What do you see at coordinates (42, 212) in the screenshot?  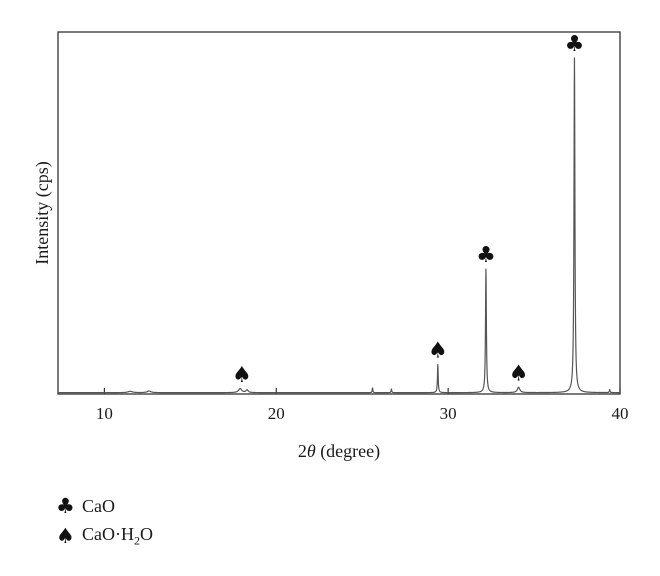 I see `y-axis-label: Intensity (cps)` at bounding box center [42, 212].